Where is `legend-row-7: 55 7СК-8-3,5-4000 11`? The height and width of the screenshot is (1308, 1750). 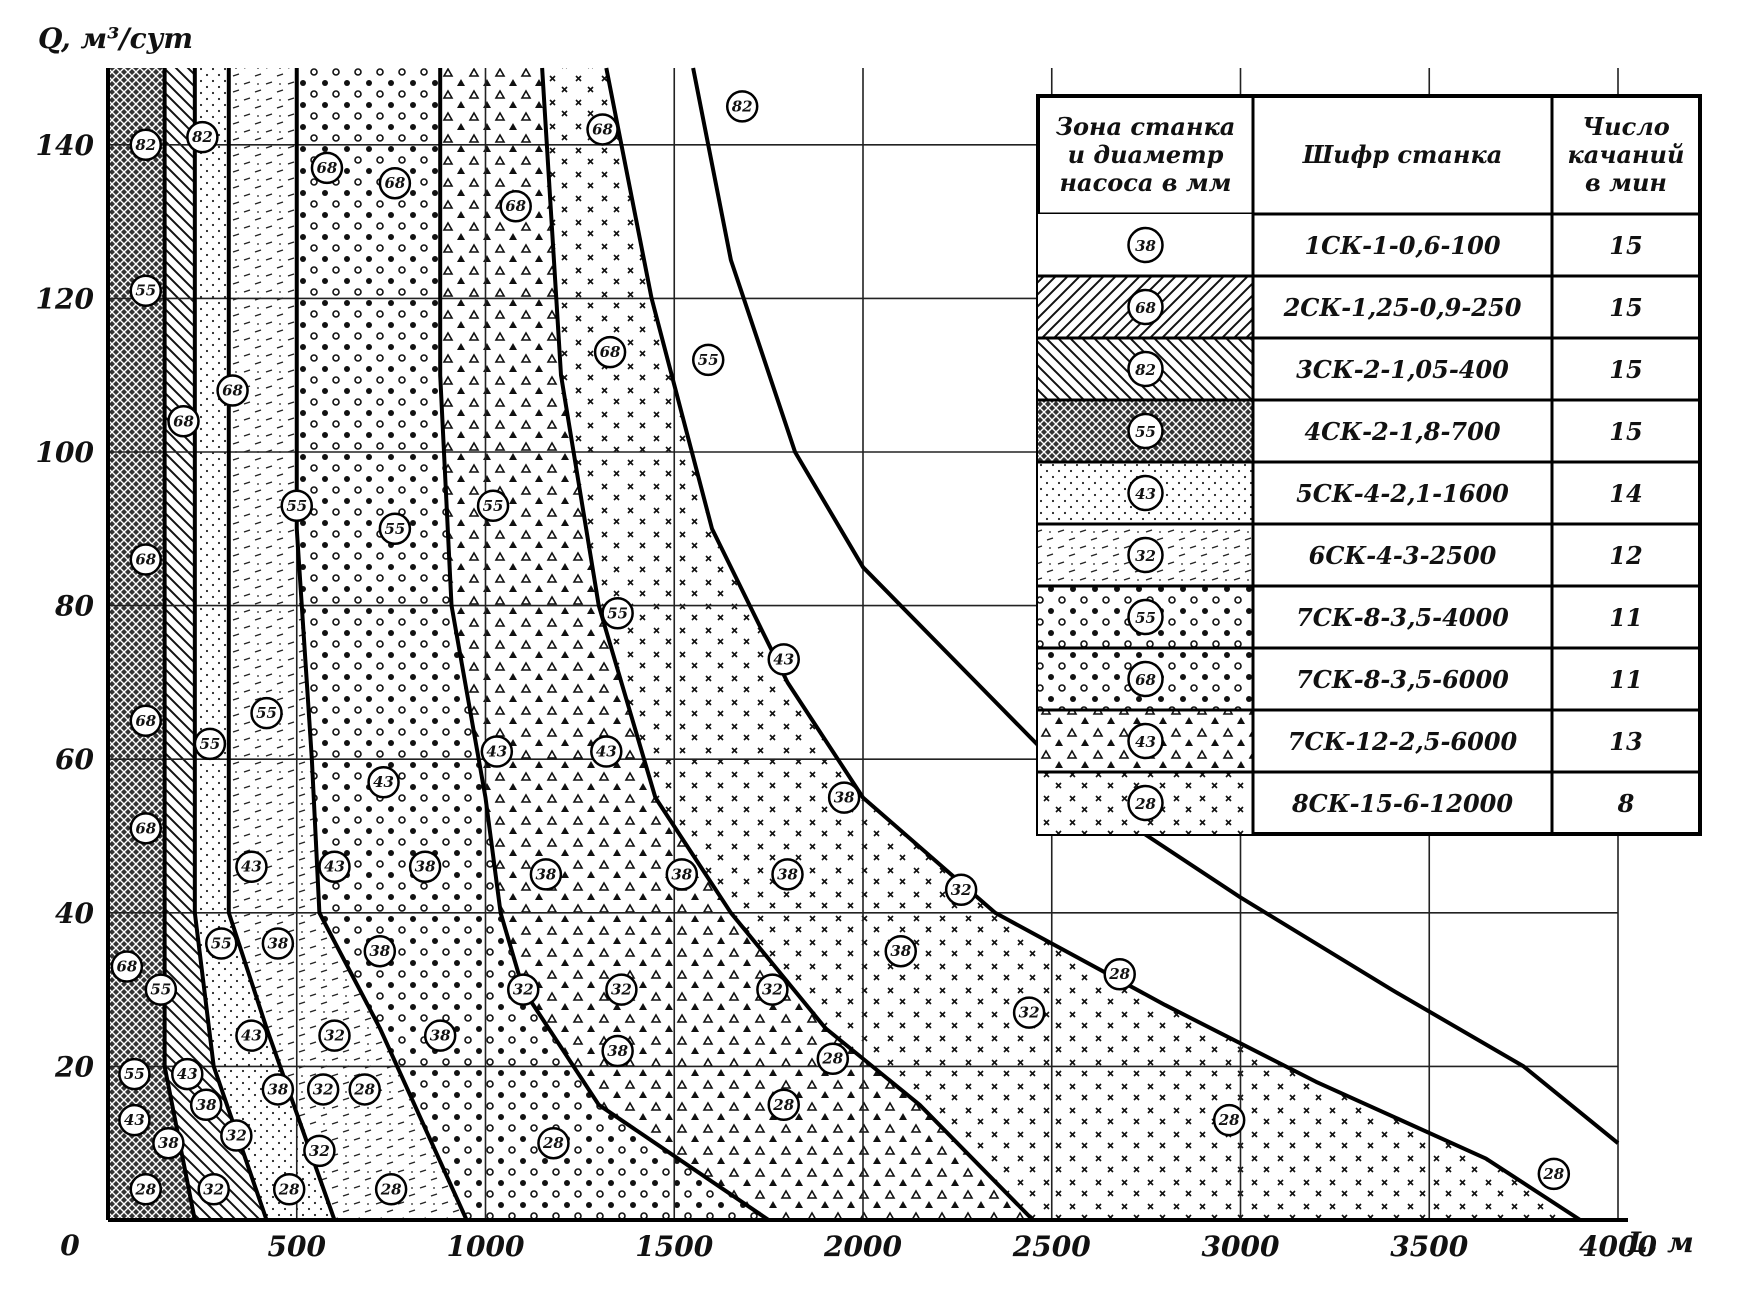
legend-row-7: 55 7СК-8-3,5-4000 11 is located at coordinates (1340, 617).